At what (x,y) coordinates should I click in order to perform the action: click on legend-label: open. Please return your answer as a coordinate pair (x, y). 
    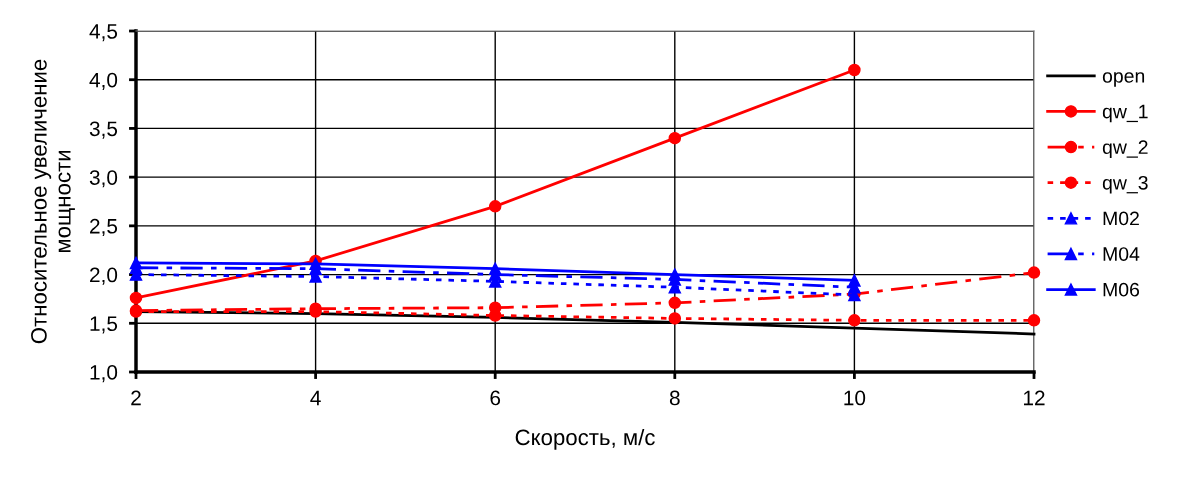
    Looking at the image, I should click on (1123, 79).